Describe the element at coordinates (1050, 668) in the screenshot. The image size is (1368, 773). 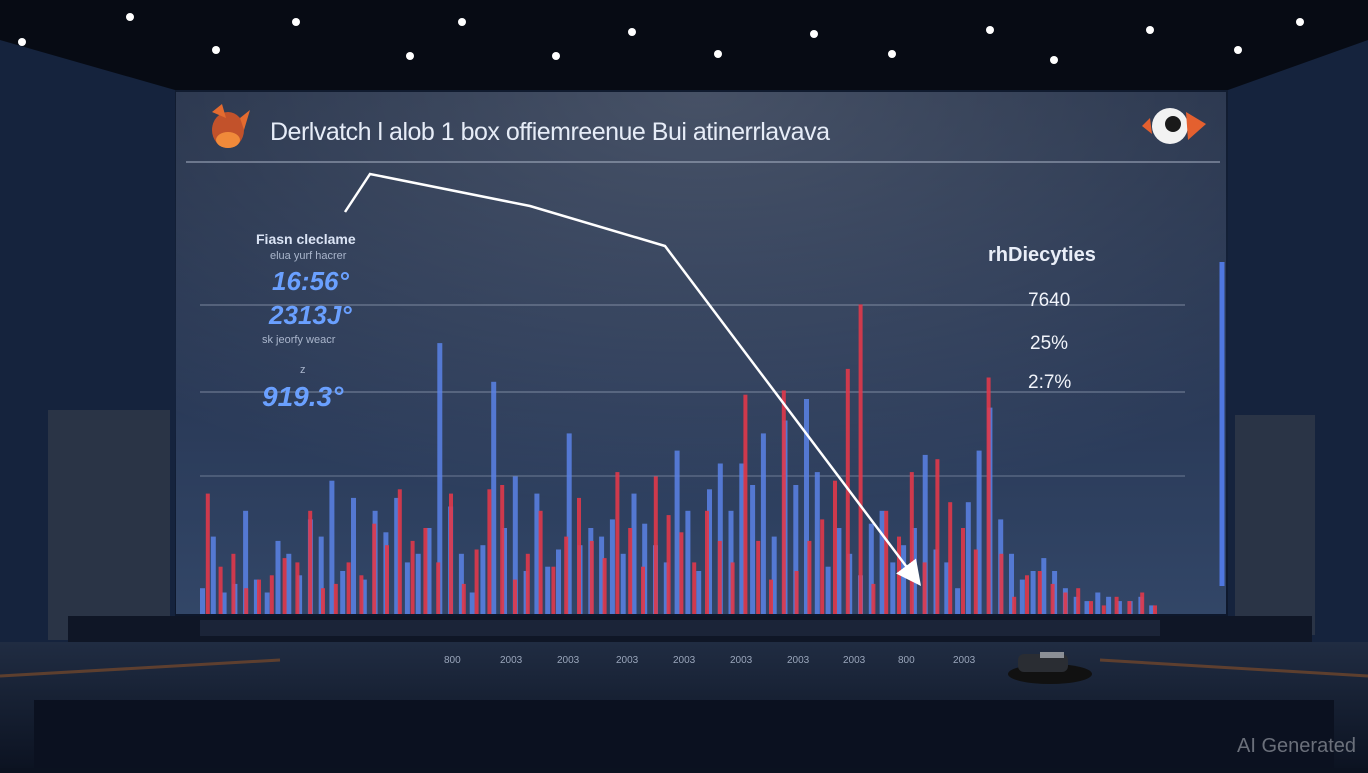
I see `stage-device` at that location.